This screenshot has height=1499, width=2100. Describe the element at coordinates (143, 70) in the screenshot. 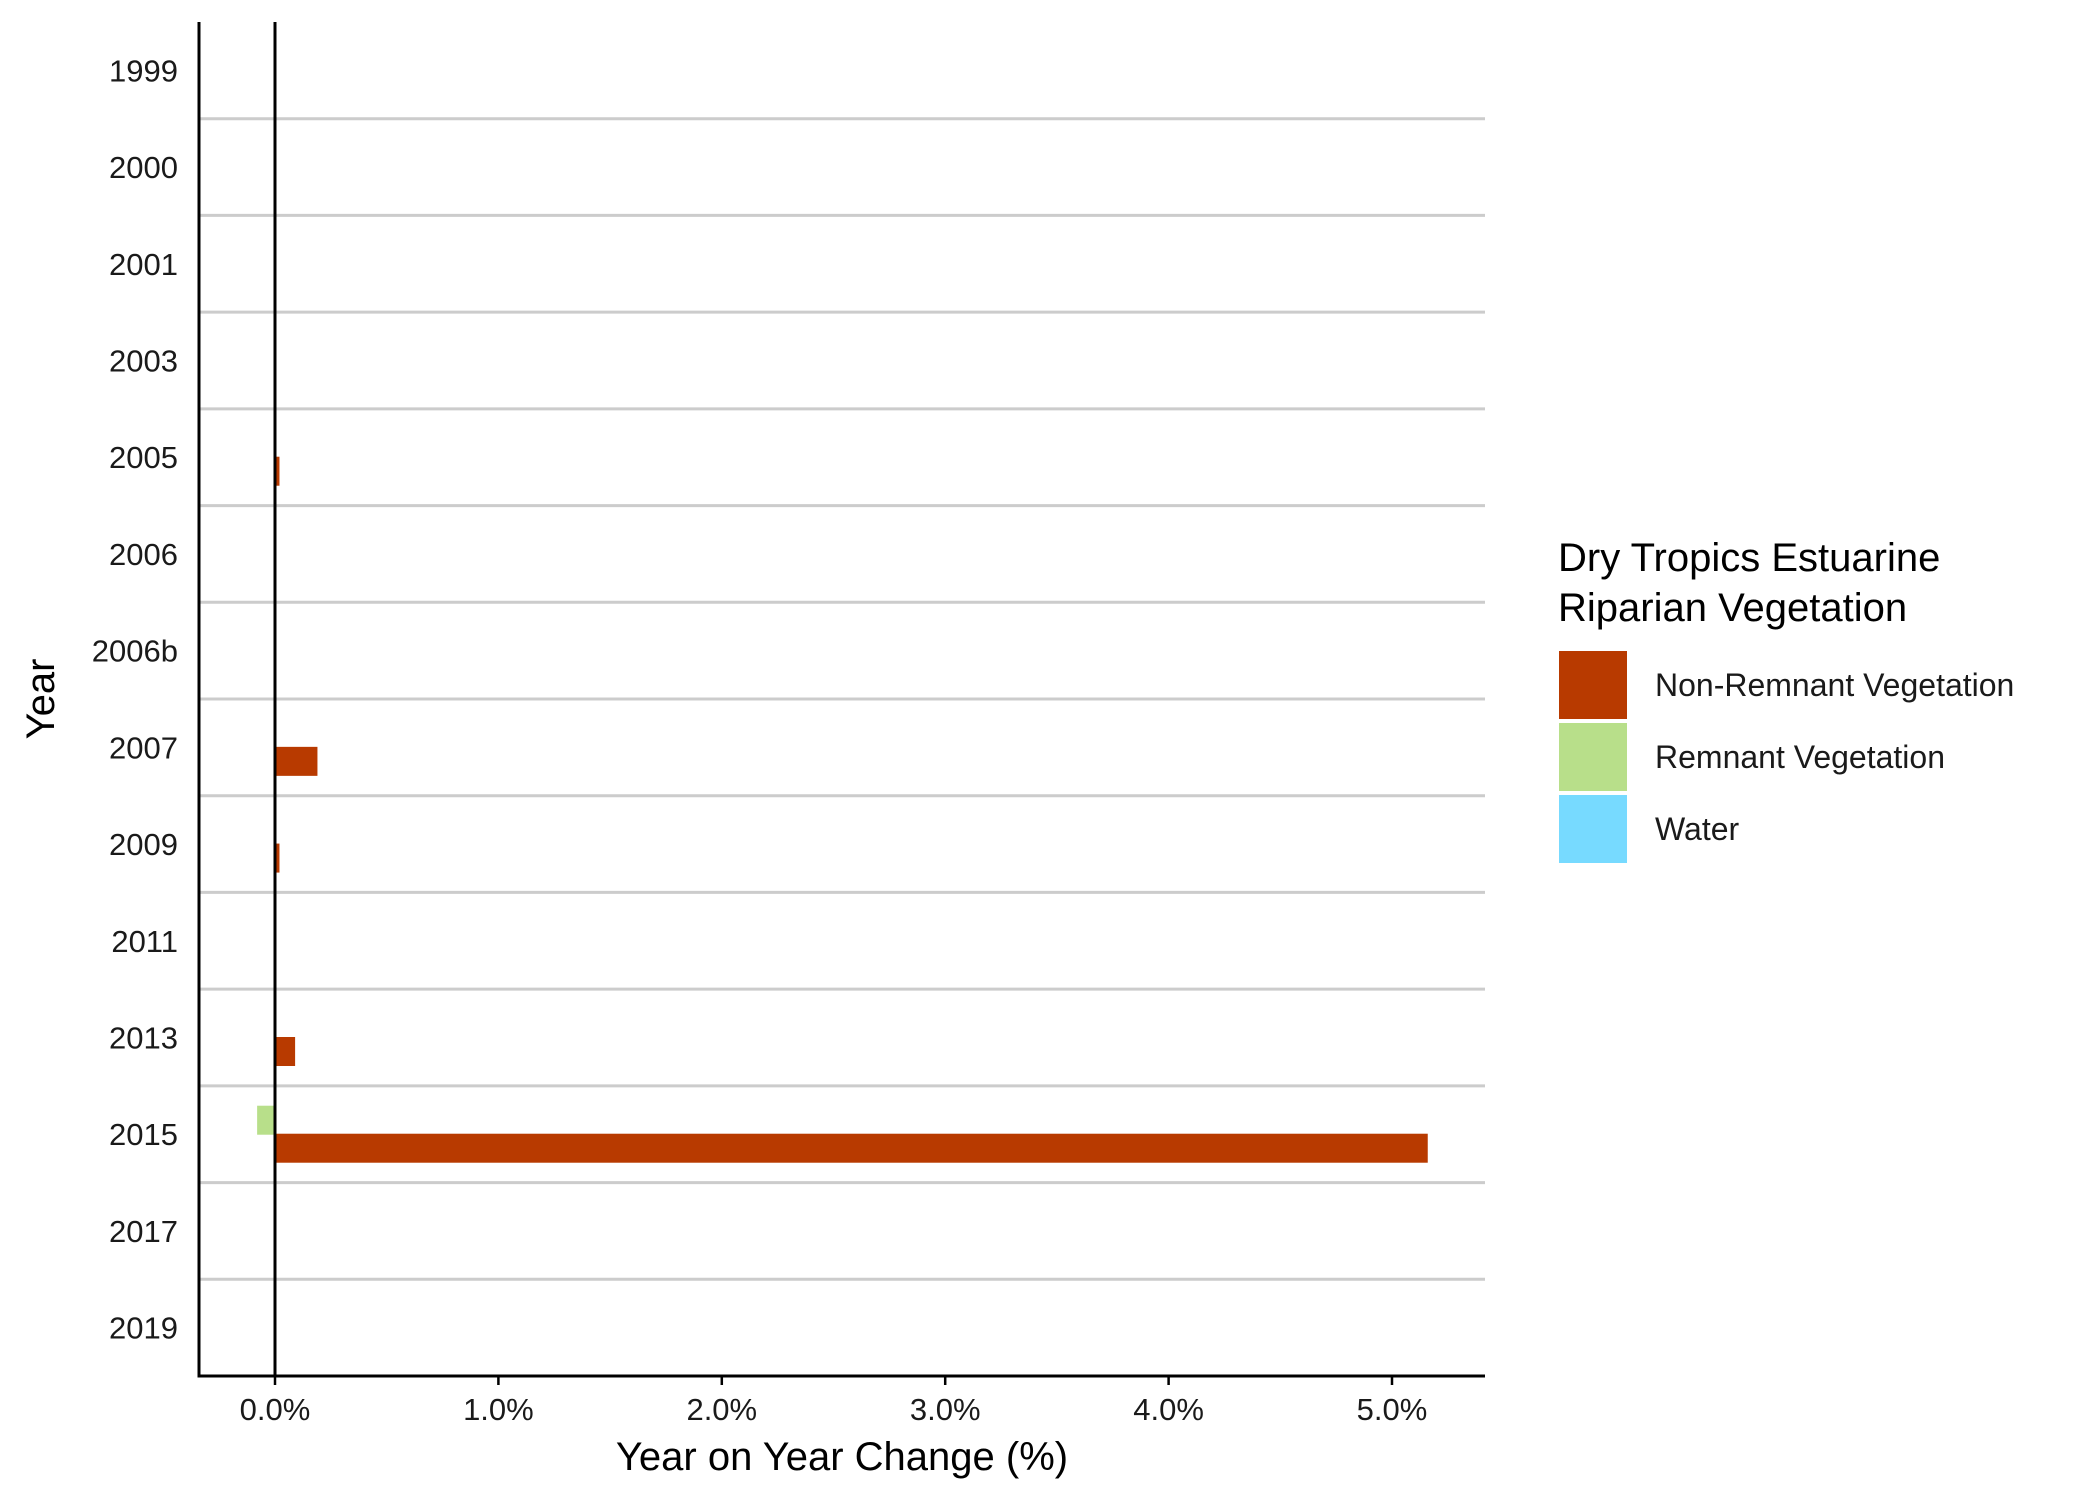

I see `y-tick-label: 1999` at that location.